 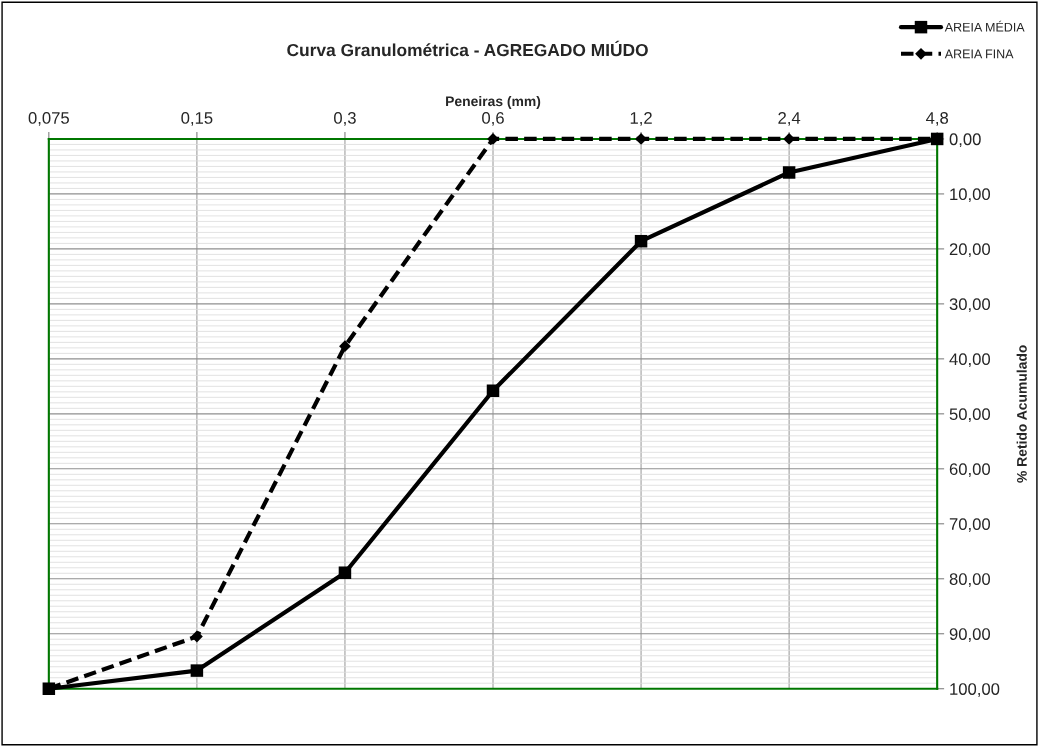 I want to click on x-tick-label: 0,3, so click(x=345, y=119).